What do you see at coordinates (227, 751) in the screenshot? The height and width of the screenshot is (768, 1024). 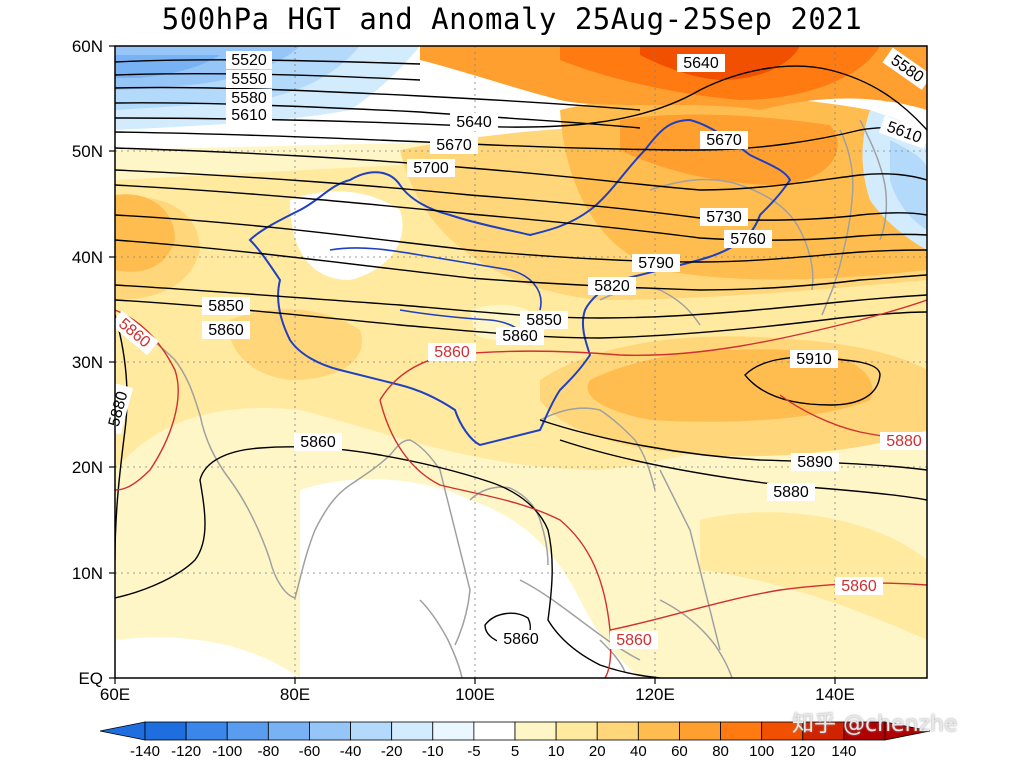 I see `colorbar-label: -100` at bounding box center [227, 751].